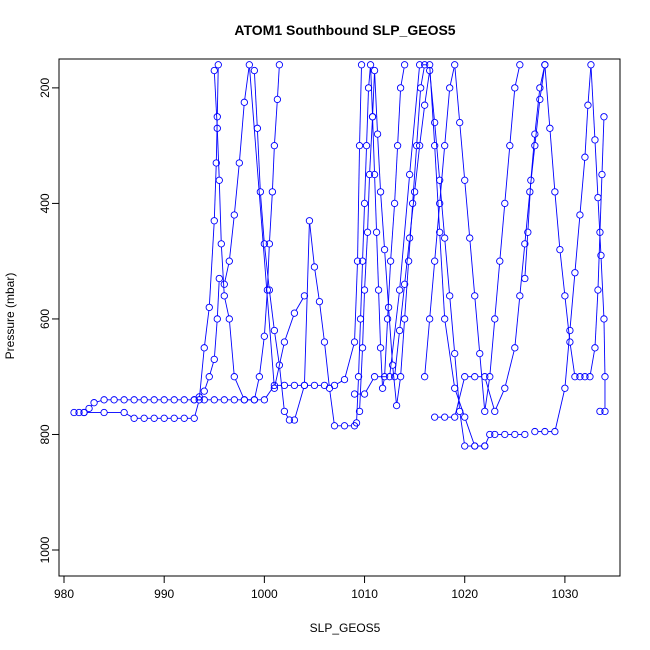  Describe the element at coordinates (45, 319) in the screenshot. I see `y-tick-label: 600` at that location.